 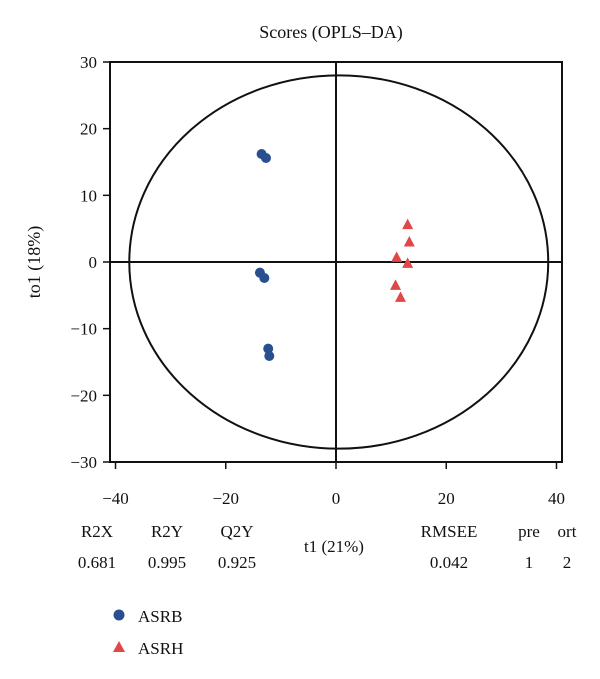 What do you see at coordinates (83, 395) in the screenshot?
I see `y-tick-label: −20` at bounding box center [83, 395].